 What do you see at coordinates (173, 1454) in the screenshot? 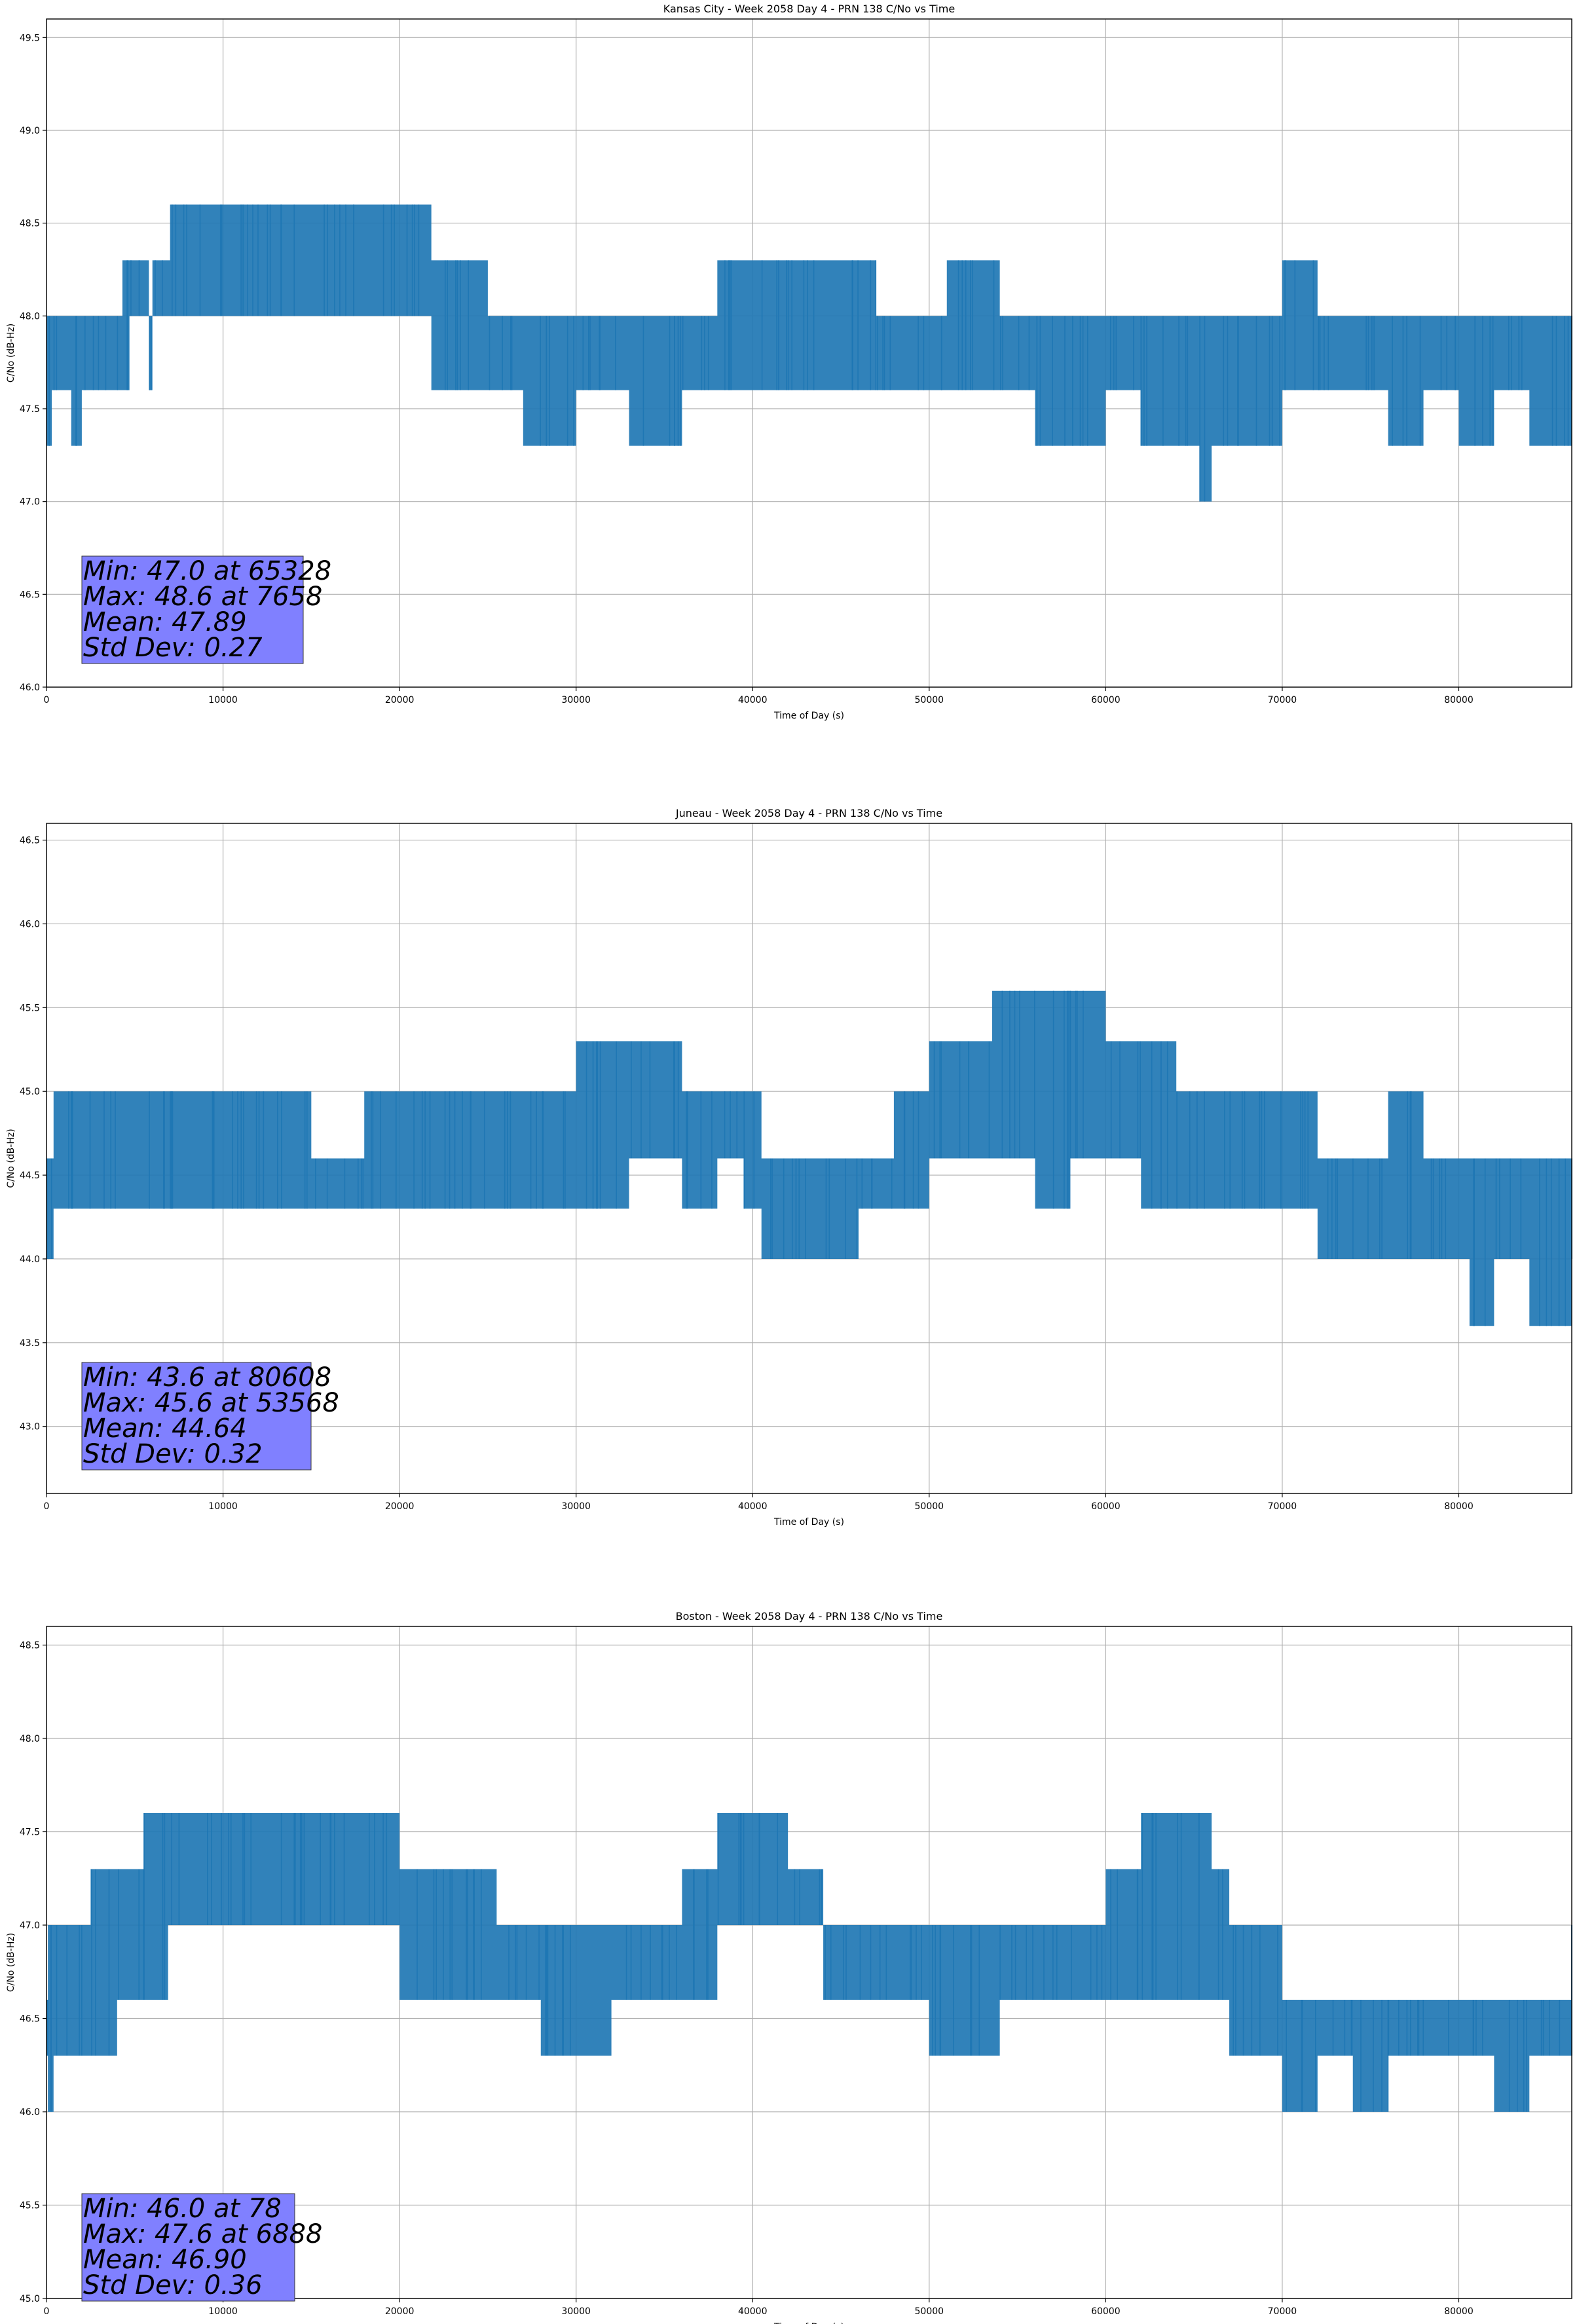
I see `stats-line: Std Dev: 0.32` at bounding box center [173, 1454].